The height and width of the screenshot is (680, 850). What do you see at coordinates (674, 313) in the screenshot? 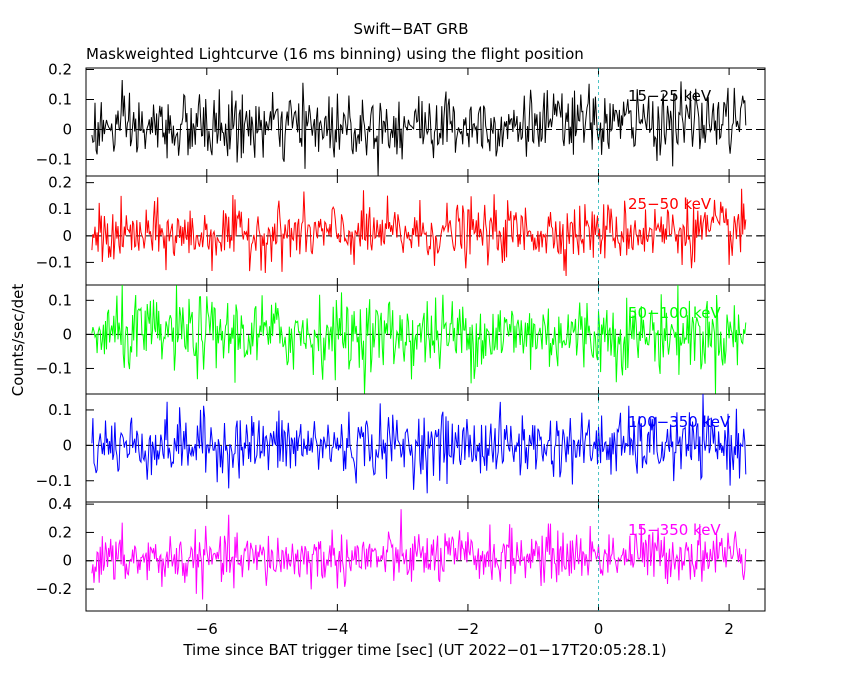
I see `band-label: 50−100 keV` at bounding box center [674, 313].